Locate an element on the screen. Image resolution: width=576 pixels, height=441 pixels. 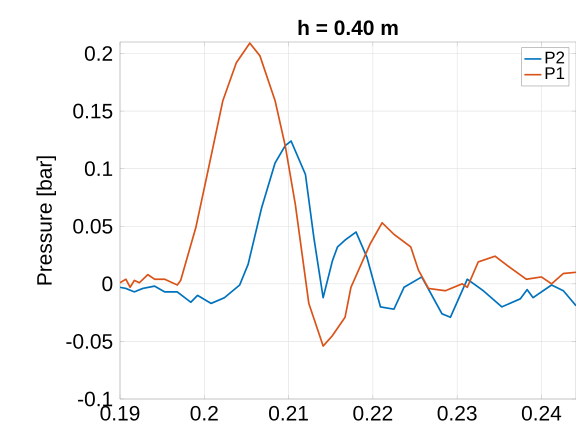
chart-title: h = 0.40 m is located at coordinates (348, 28).